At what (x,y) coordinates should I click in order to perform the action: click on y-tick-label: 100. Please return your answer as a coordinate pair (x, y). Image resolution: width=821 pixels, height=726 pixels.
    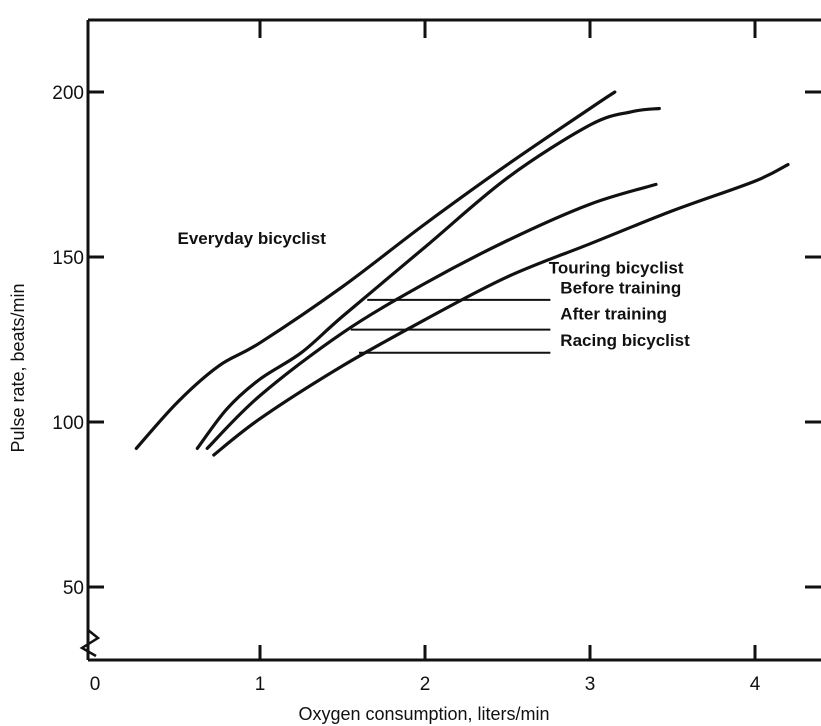
    Looking at the image, I should click on (68, 423).